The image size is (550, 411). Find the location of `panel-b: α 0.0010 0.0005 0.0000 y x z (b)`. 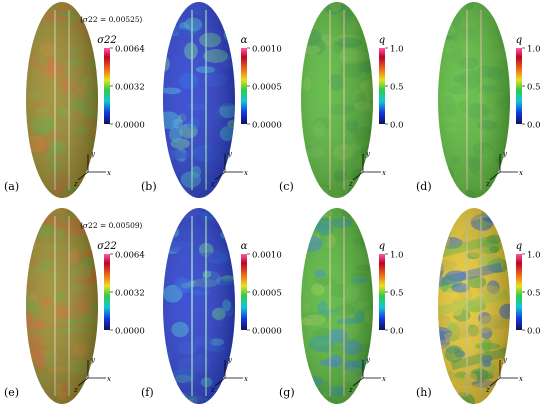

panel-b: α 0.0010 0.0005 0.0000 y x z (b) is located at coordinates (211, 100).